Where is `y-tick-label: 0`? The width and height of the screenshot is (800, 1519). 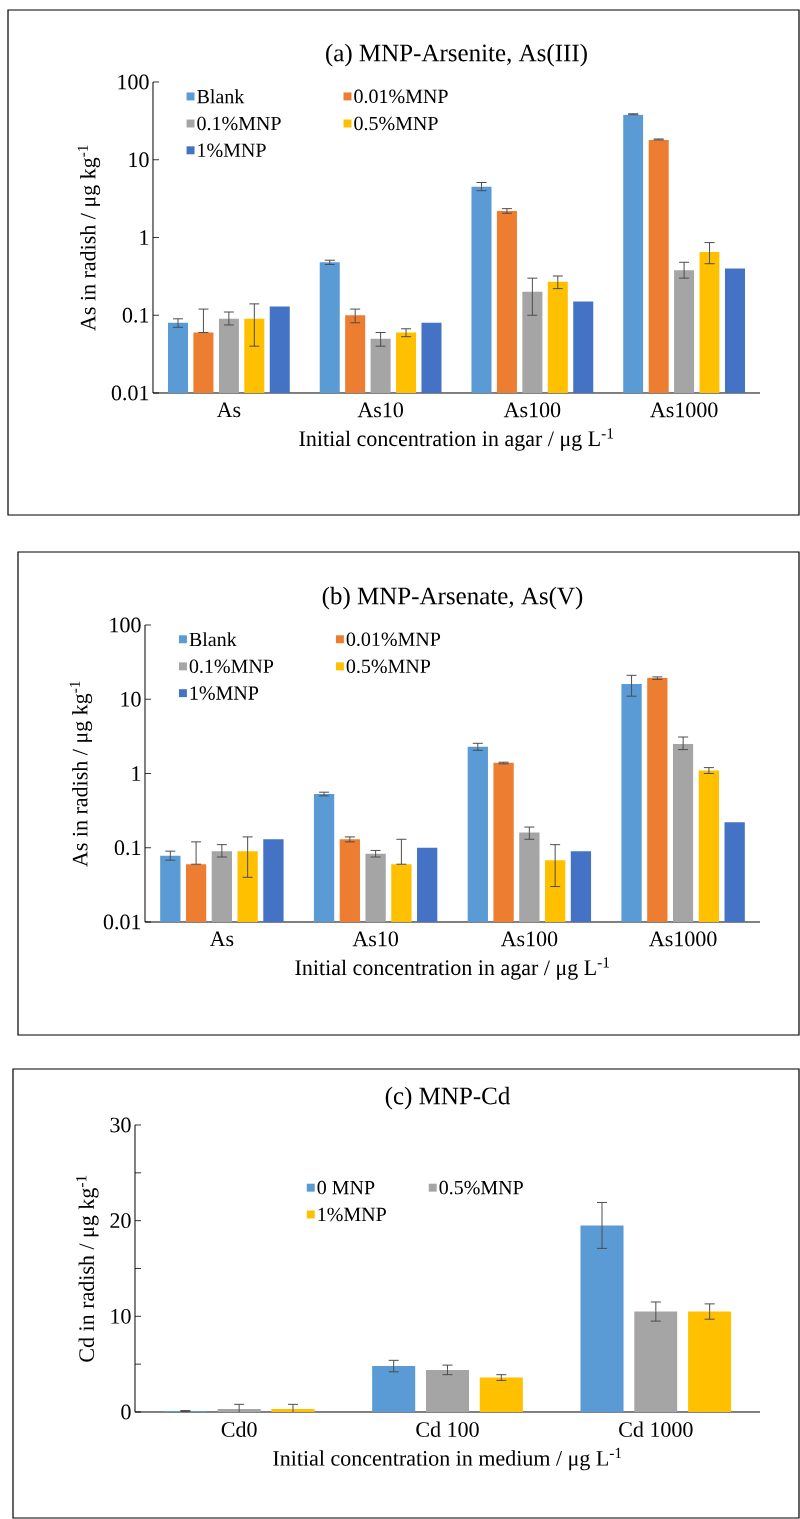 y-tick-label: 0 is located at coordinates (126, 1412).